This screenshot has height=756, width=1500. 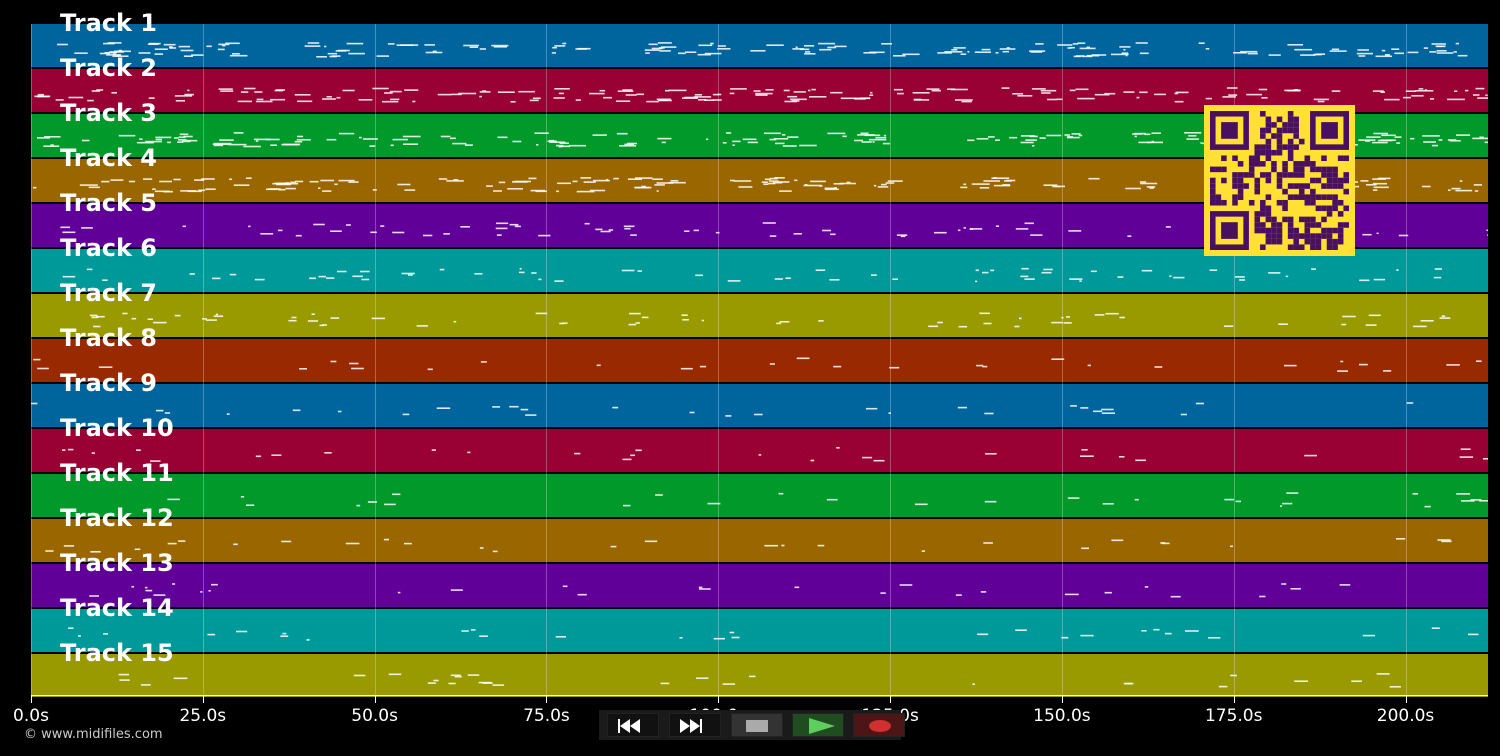 I want to click on track-label: Track 12, so click(x=117, y=518).